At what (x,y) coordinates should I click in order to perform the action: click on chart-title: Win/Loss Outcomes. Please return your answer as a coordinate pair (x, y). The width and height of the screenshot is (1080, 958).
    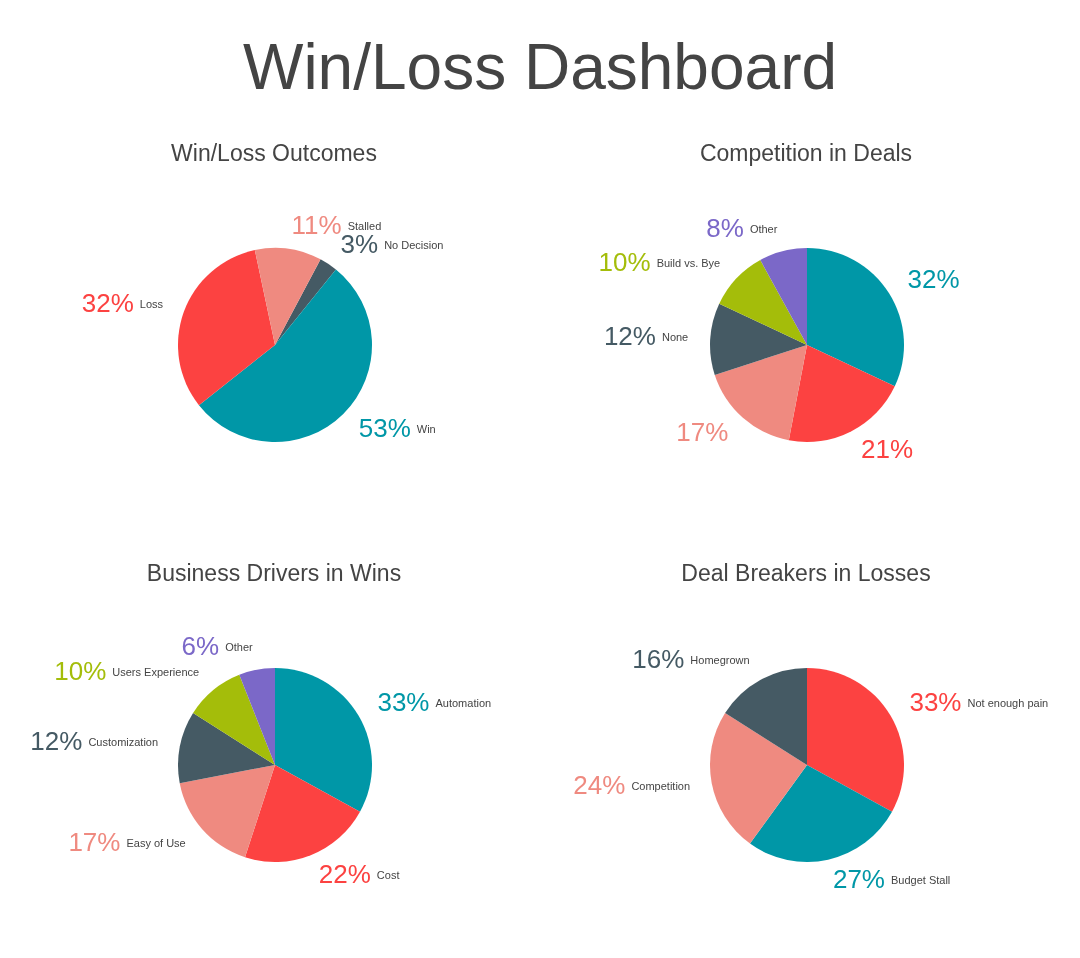
    Looking at the image, I should click on (274, 154).